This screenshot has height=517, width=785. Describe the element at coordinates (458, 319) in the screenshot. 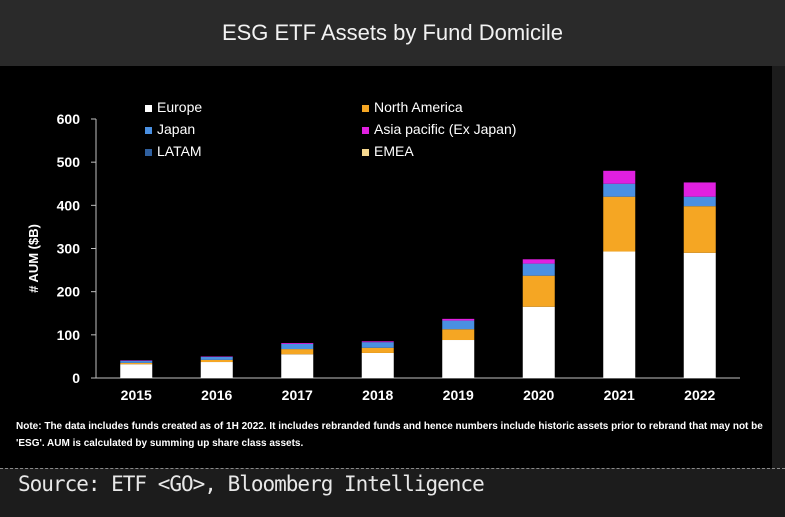

I see `bar-asia-pacific-ex-japan--2019` at that location.